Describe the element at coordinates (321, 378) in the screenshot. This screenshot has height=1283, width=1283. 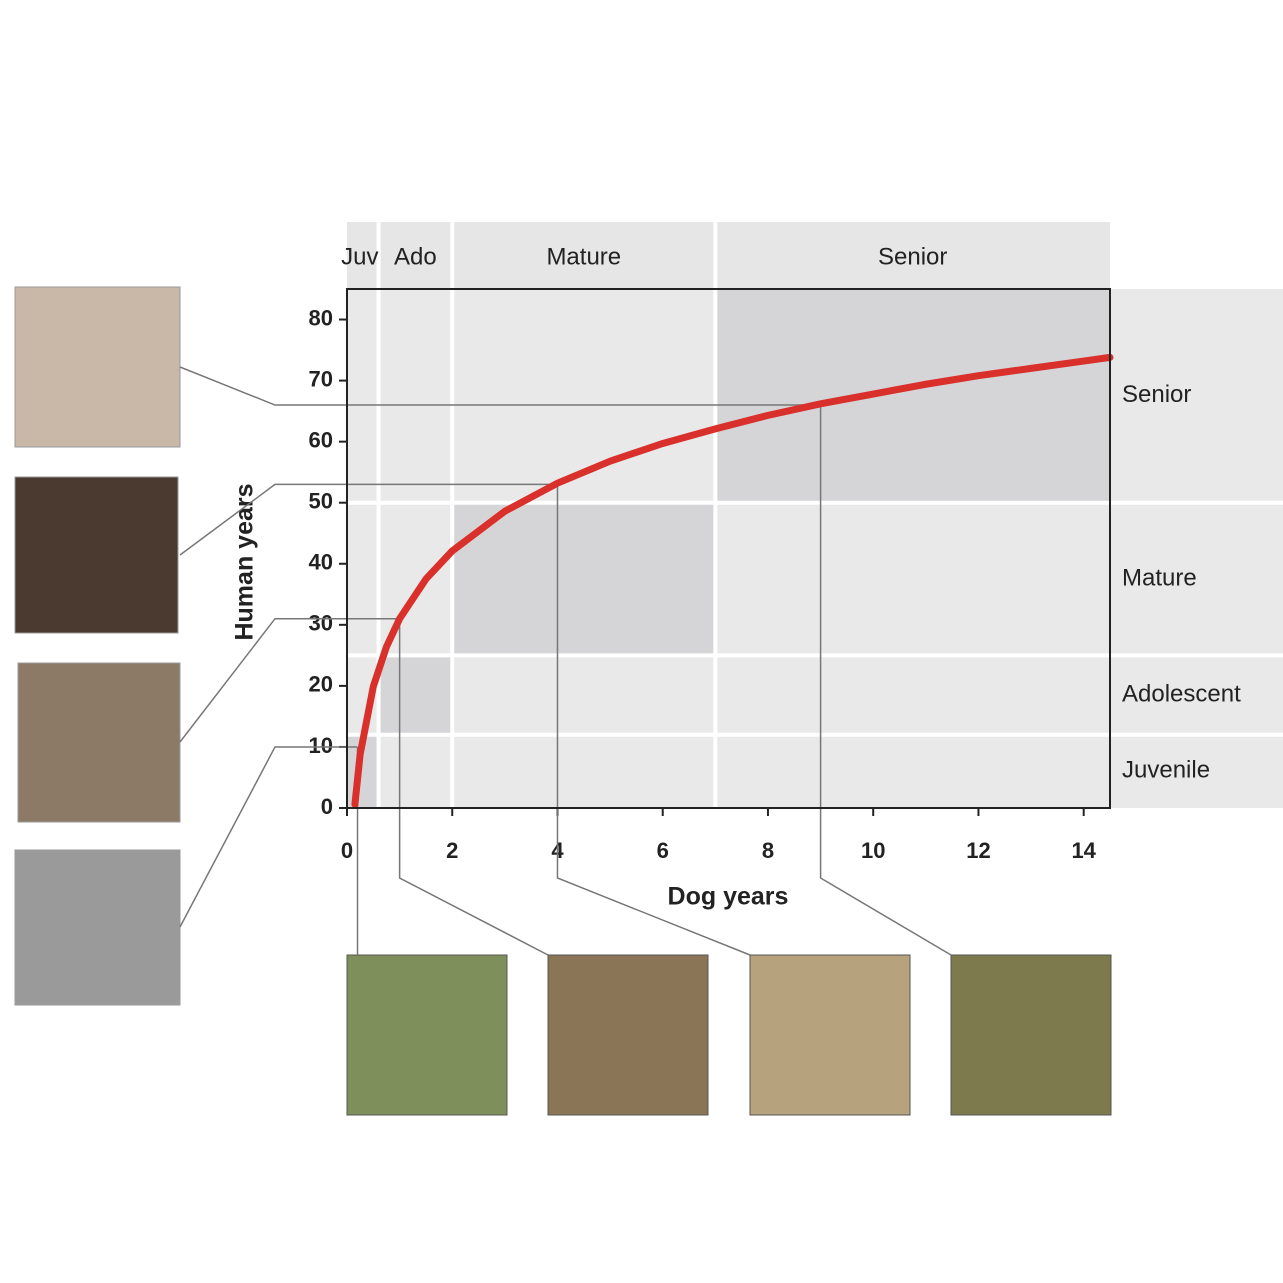
I see `y-tick-label: 70` at that location.